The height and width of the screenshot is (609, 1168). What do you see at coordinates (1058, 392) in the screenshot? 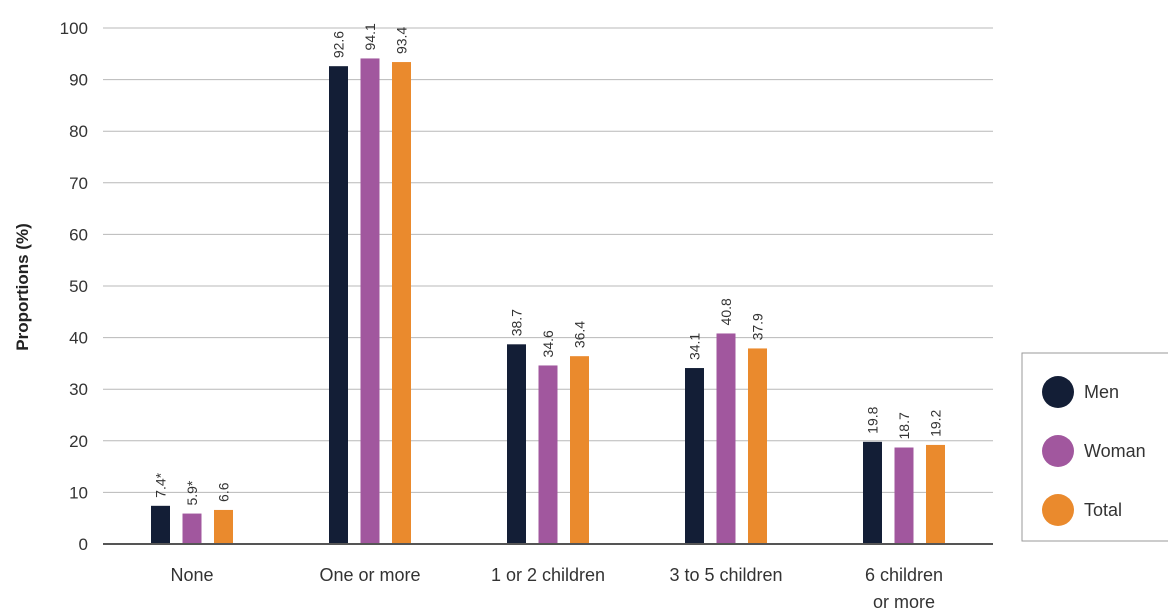
I see `legend-swatch-men` at bounding box center [1058, 392].